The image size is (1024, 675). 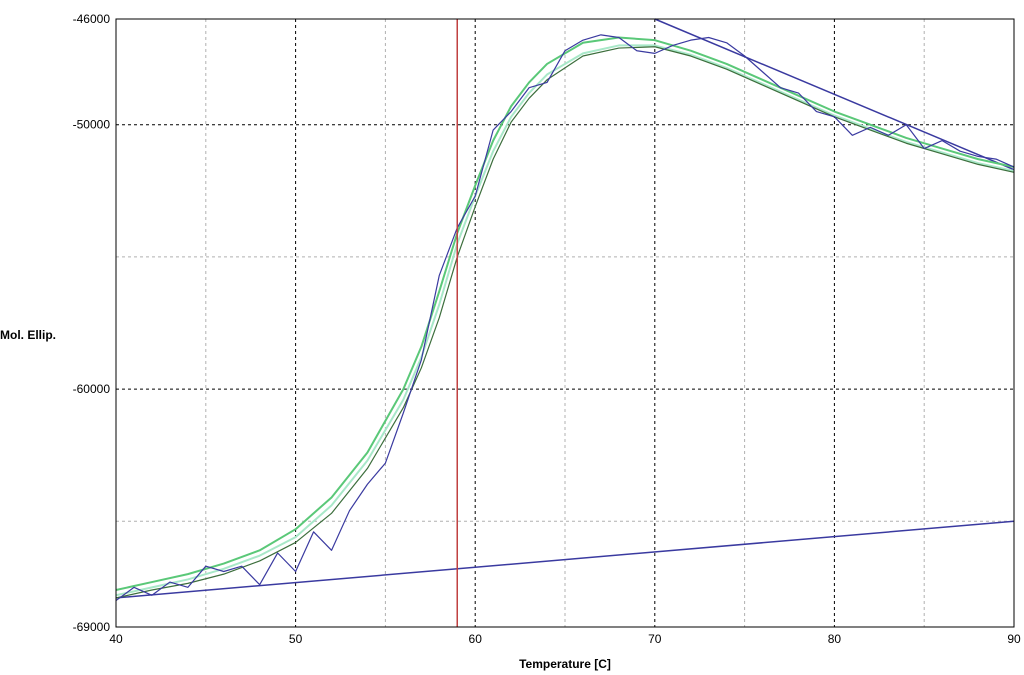 I want to click on series-pre-baseline, so click(x=565, y=559).